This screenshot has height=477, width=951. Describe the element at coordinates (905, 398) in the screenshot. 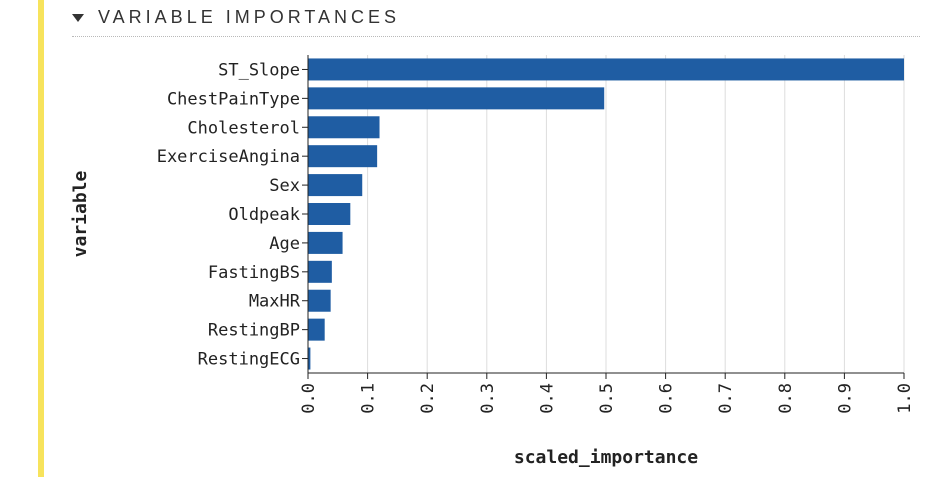

I see `x-tick-label: 1.0` at that location.